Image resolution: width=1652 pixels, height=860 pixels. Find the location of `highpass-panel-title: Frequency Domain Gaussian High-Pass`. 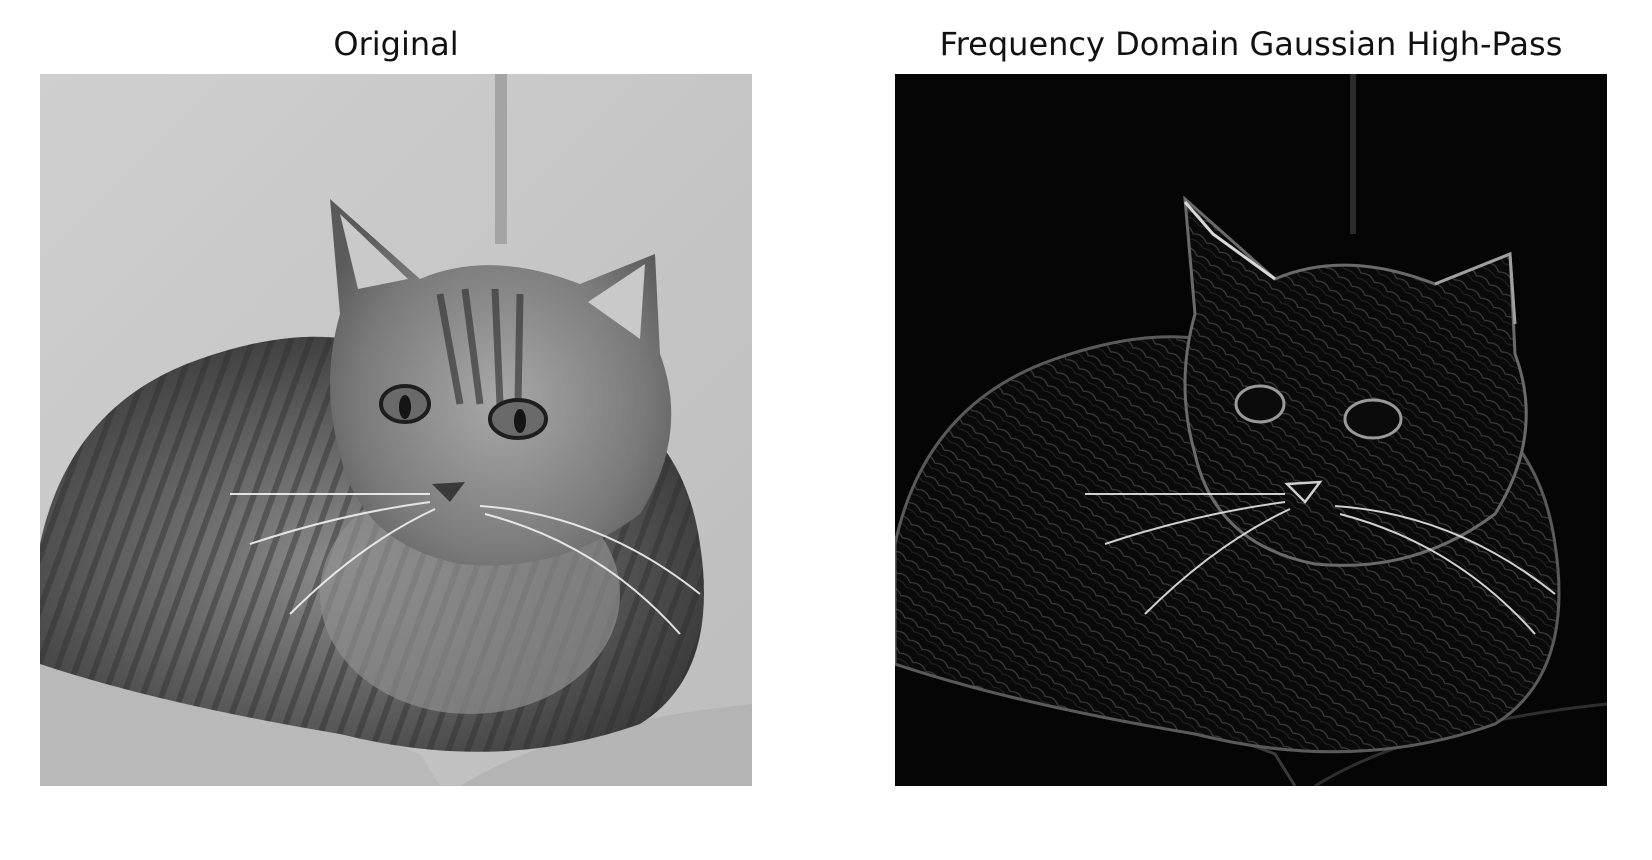

highpass-panel-title: Frequency Domain Gaussian High-Pass is located at coordinates (1251, 44).